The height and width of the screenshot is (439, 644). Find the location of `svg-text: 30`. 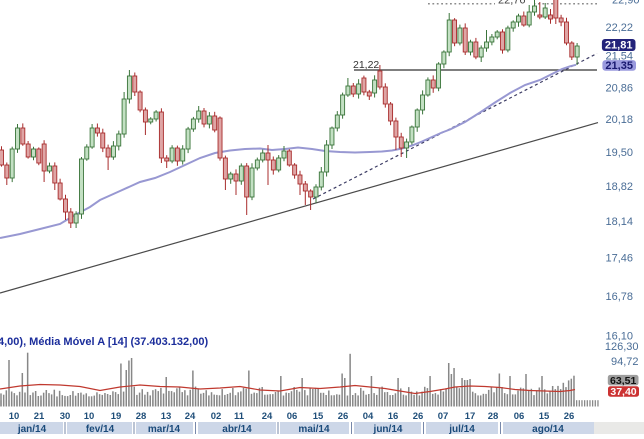

svg-text: 30 is located at coordinates (65, 416).